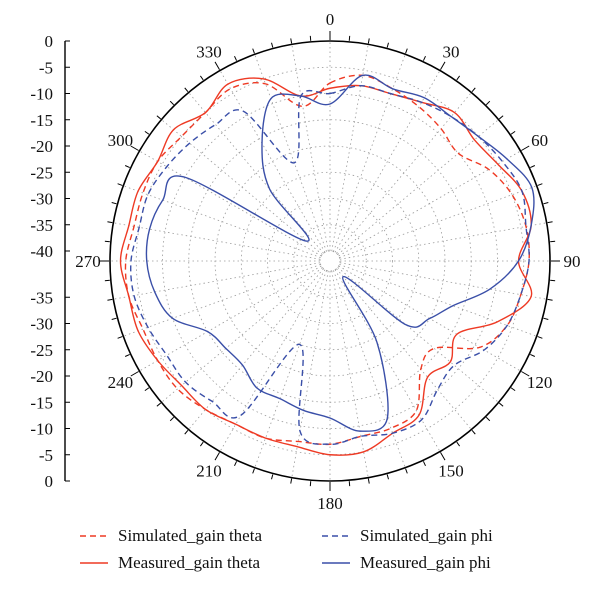 The width and height of the screenshot is (600, 598). I want to click on legend-label: Measured_gain theta, so click(189, 562).